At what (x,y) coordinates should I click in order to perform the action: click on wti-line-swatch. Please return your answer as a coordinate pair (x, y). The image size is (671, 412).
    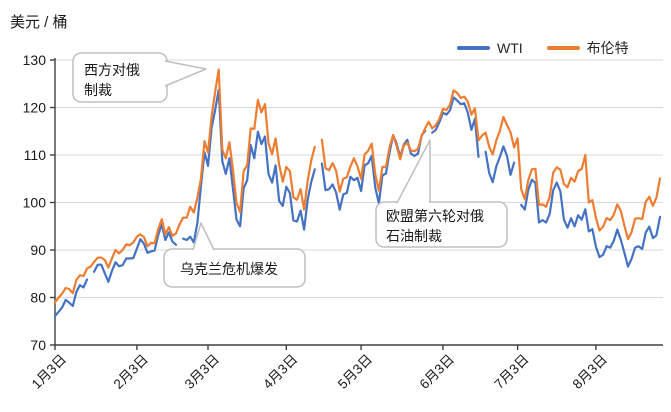
    Looking at the image, I should click on (473, 48).